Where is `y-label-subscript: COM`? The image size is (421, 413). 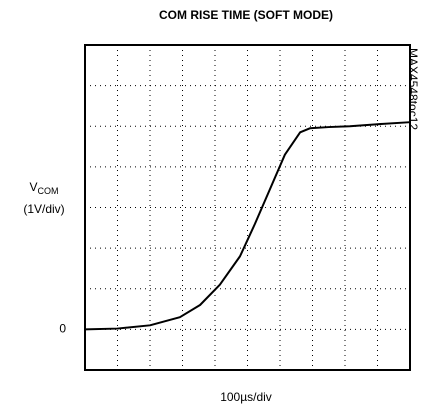
y-label-subscript: COM is located at coordinates (48, 191).